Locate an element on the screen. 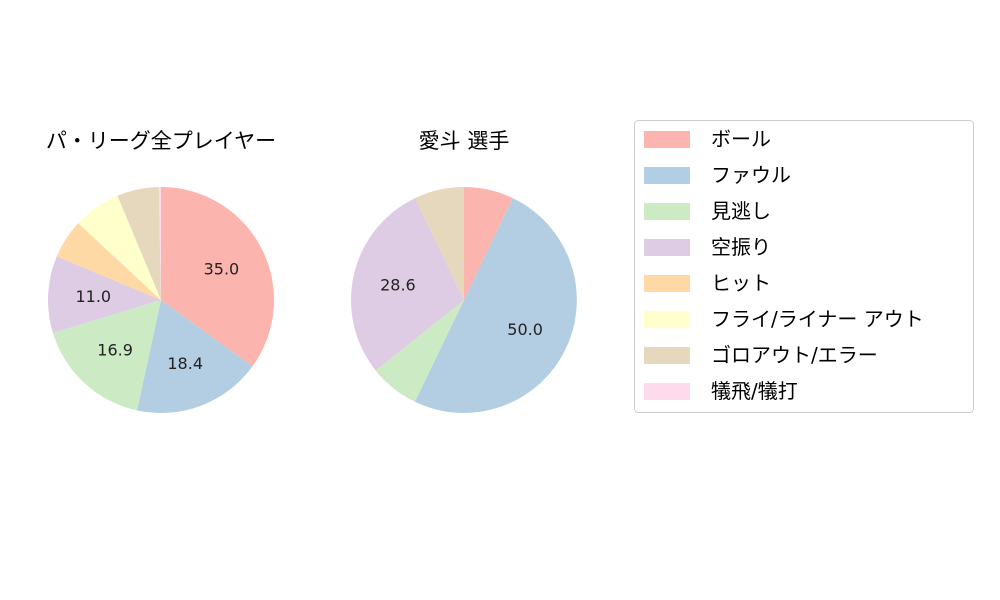 The height and width of the screenshot is (600, 1000). slice-value-label: 35.0 is located at coordinates (222, 269).